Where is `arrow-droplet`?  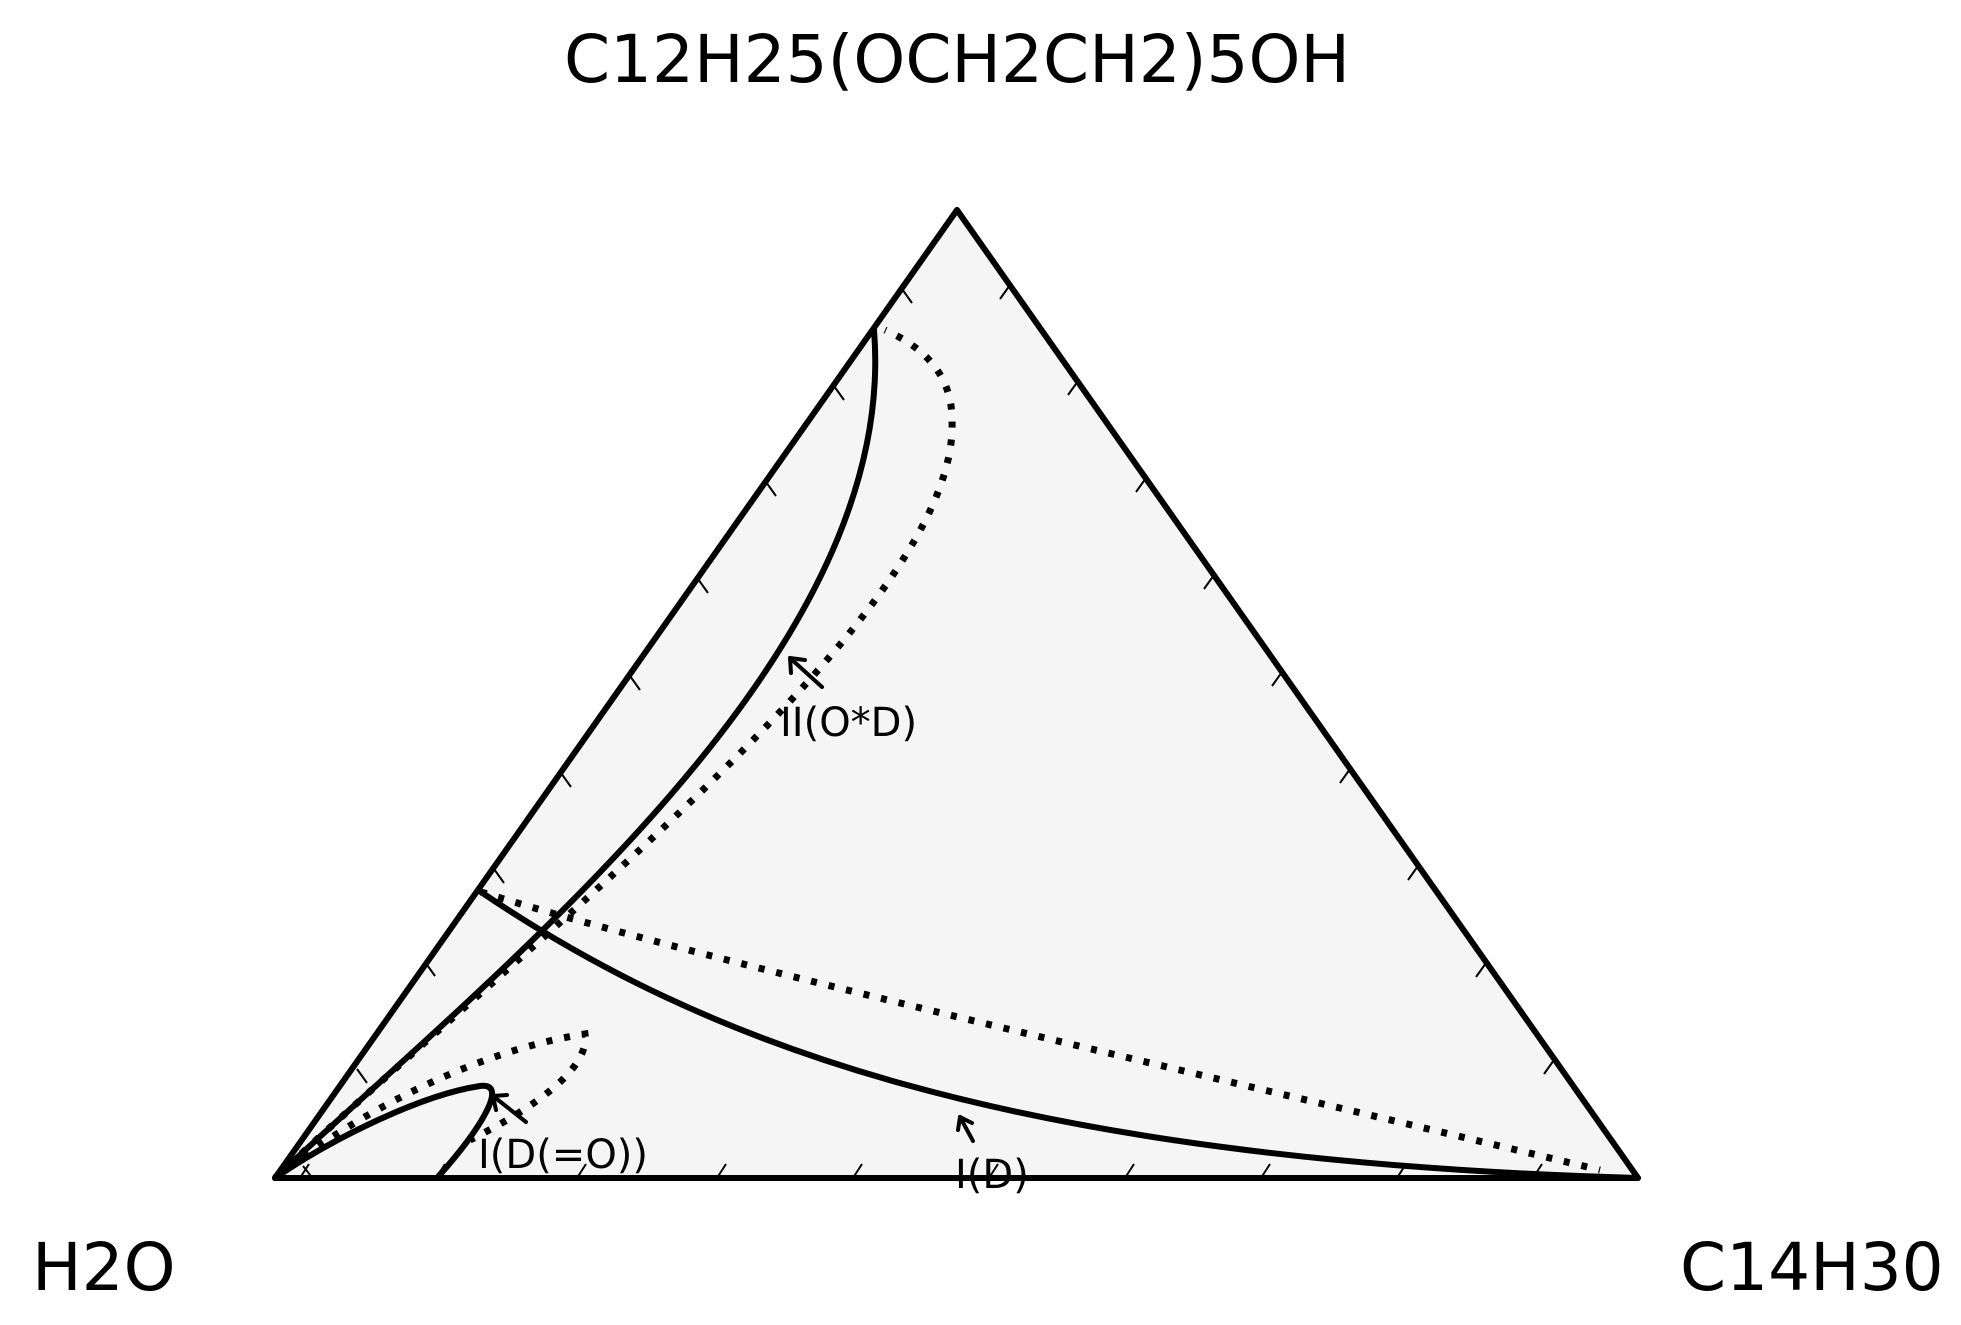
arrow-droplet is located at coordinates (509, 1108).